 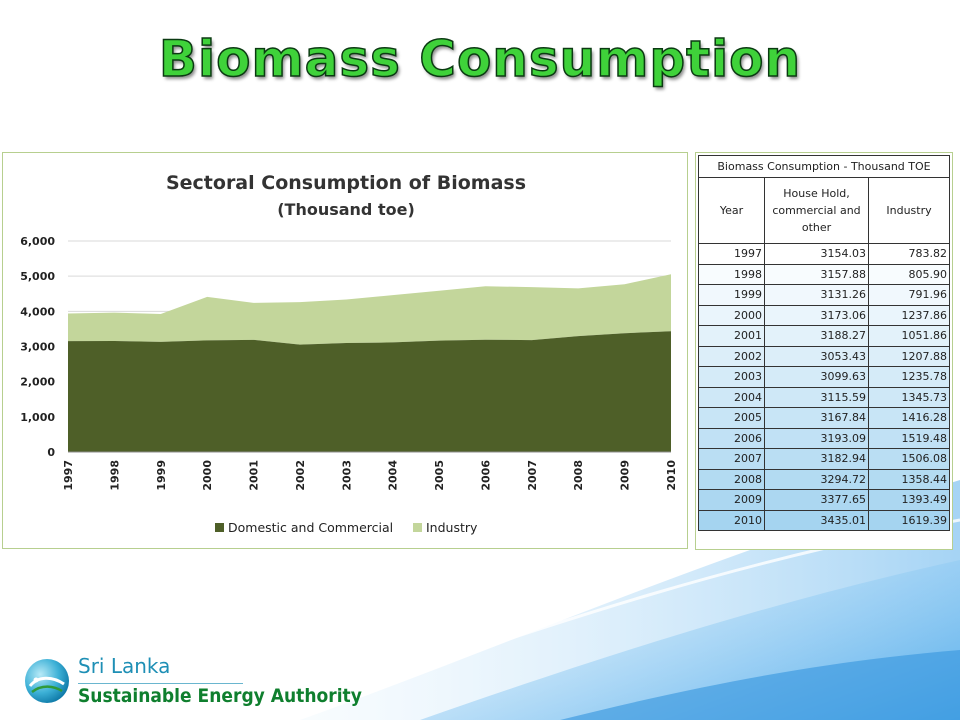 I want to click on cell-year: 2006, so click(x=731, y=438).